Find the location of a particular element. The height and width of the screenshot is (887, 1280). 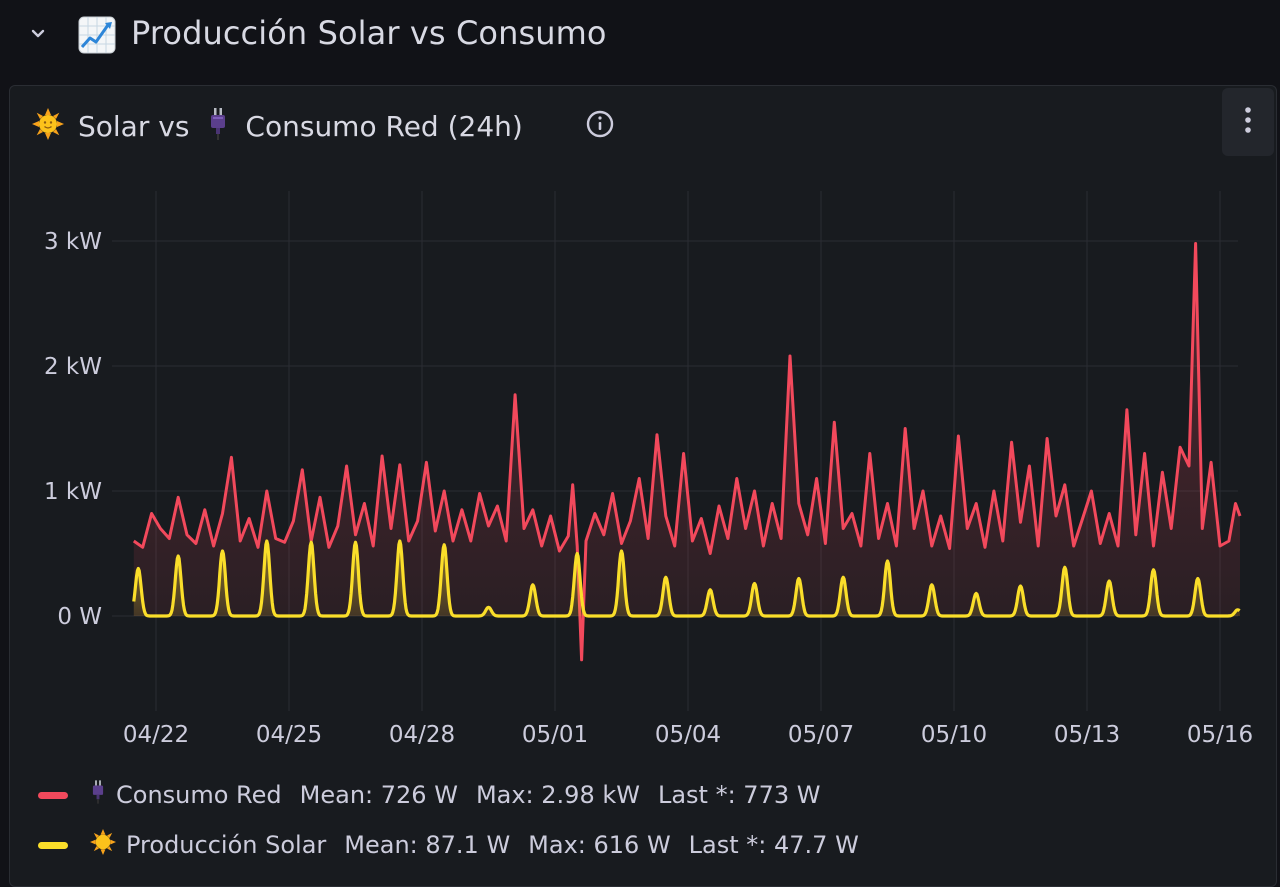

x-tick-label: 05/13 is located at coordinates (1087, 735).